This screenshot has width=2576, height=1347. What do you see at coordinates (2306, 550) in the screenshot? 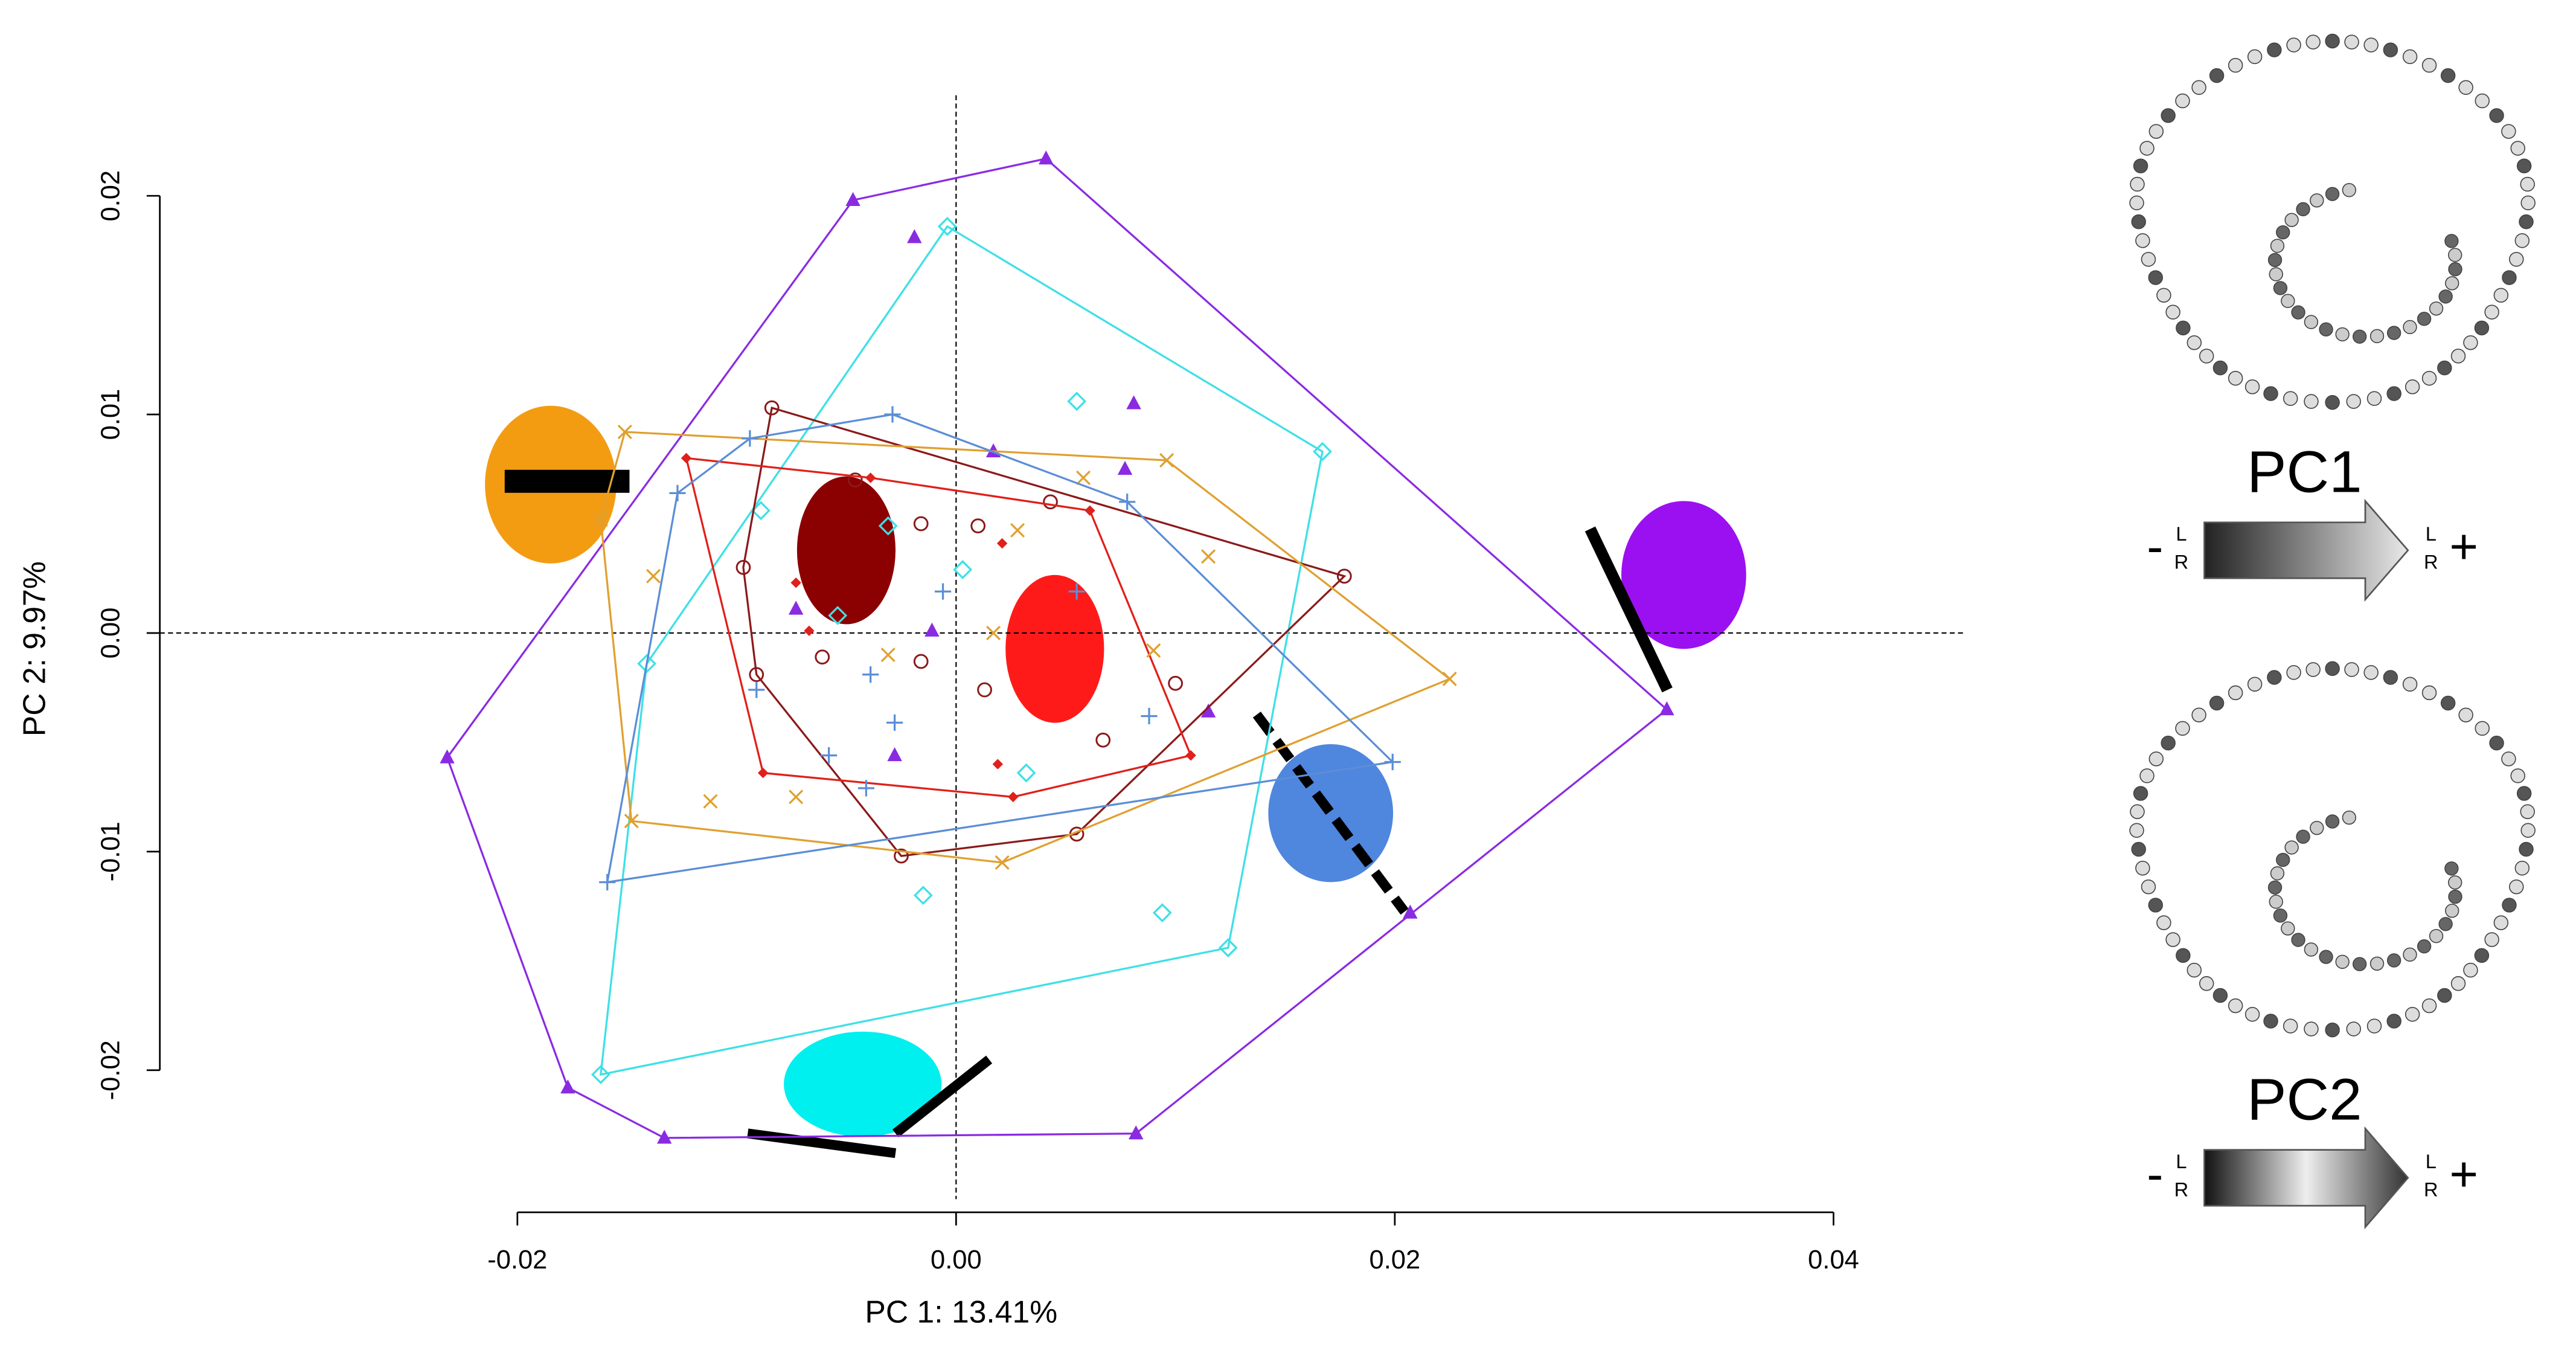
I see `panel-arrow` at bounding box center [2306, 550].